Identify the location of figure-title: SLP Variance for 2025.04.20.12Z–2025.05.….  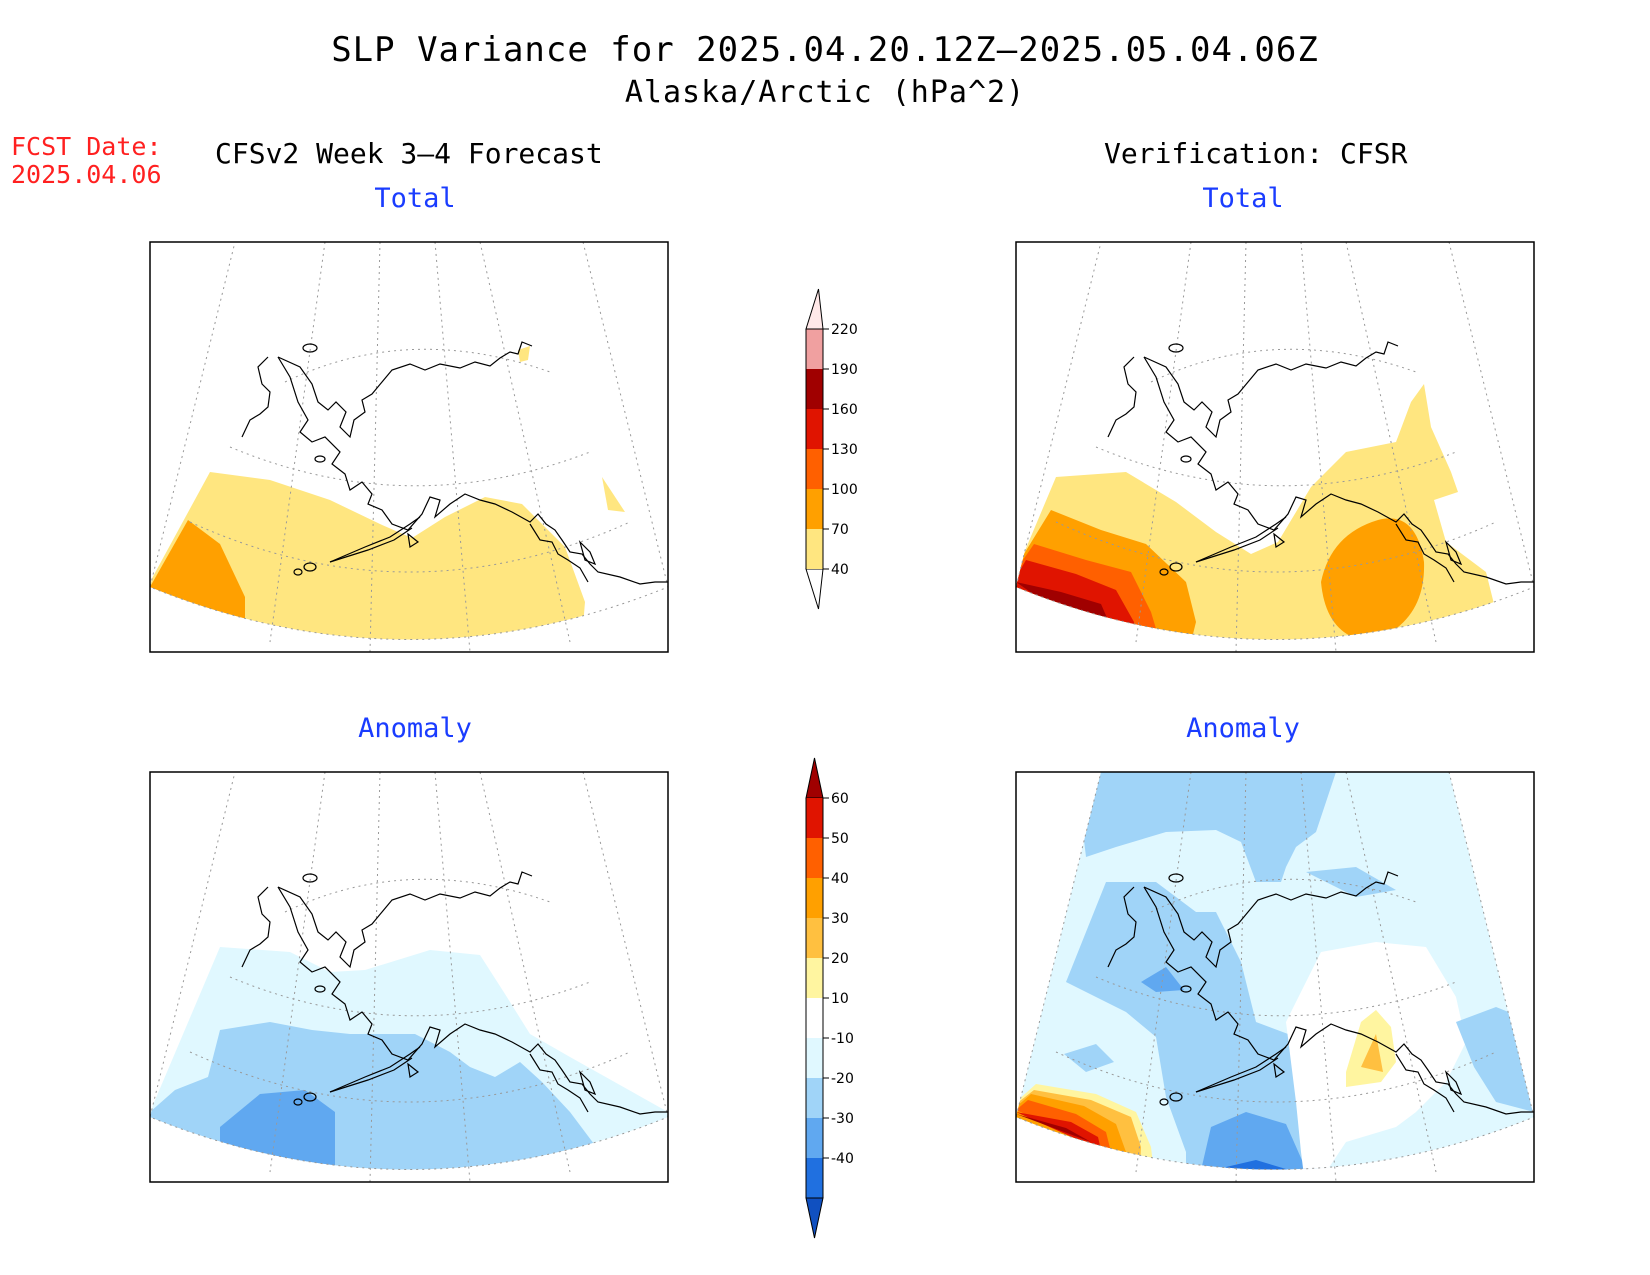
(825, 50).